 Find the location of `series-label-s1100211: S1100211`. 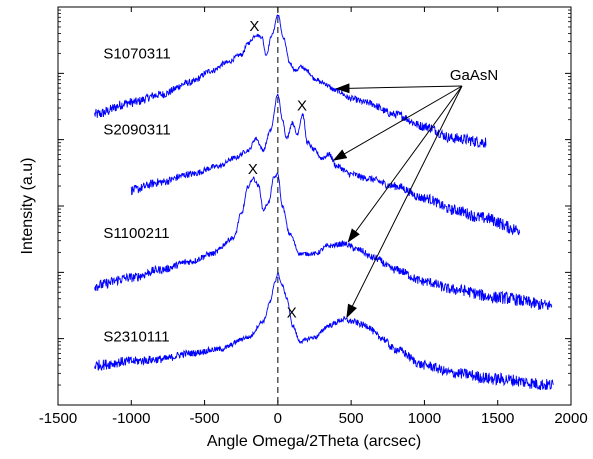

series-label-s1100211: S1100211 is located at coordinates (136, 233).